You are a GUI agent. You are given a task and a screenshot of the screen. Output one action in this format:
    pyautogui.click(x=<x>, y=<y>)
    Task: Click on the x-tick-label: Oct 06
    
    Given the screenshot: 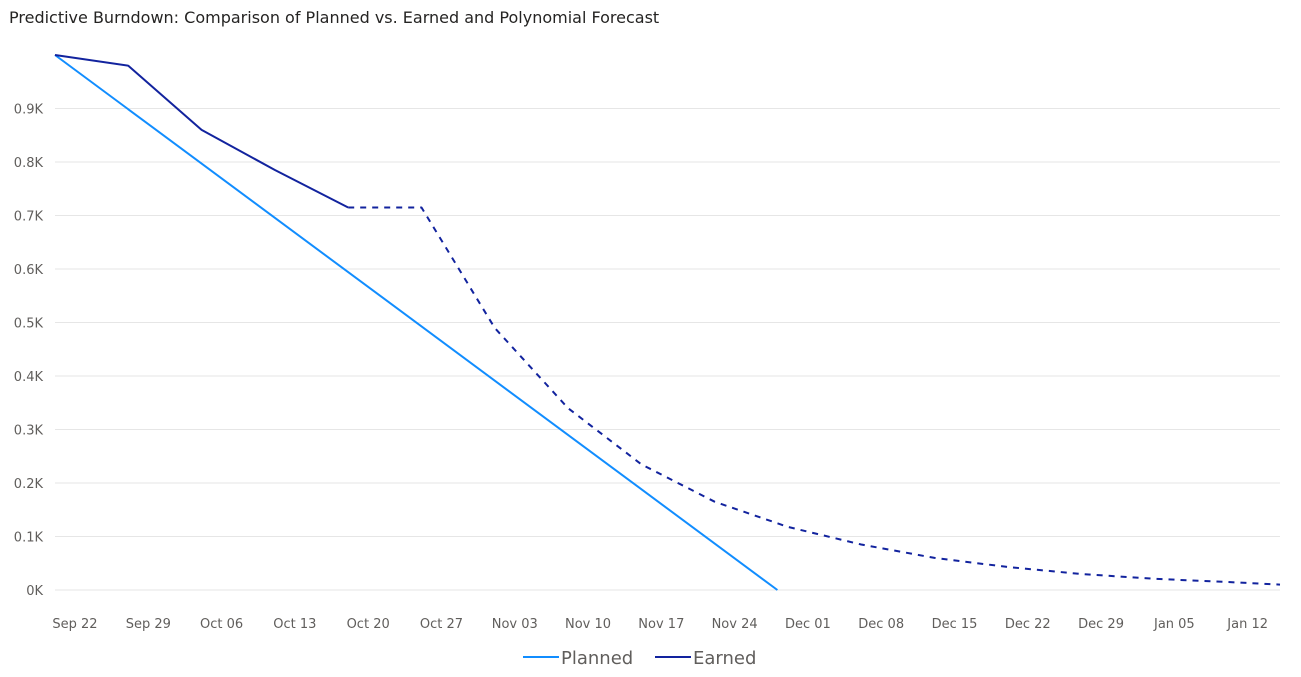 What is the action you would take?
    pyautogui.click(x=221, y=624)
    